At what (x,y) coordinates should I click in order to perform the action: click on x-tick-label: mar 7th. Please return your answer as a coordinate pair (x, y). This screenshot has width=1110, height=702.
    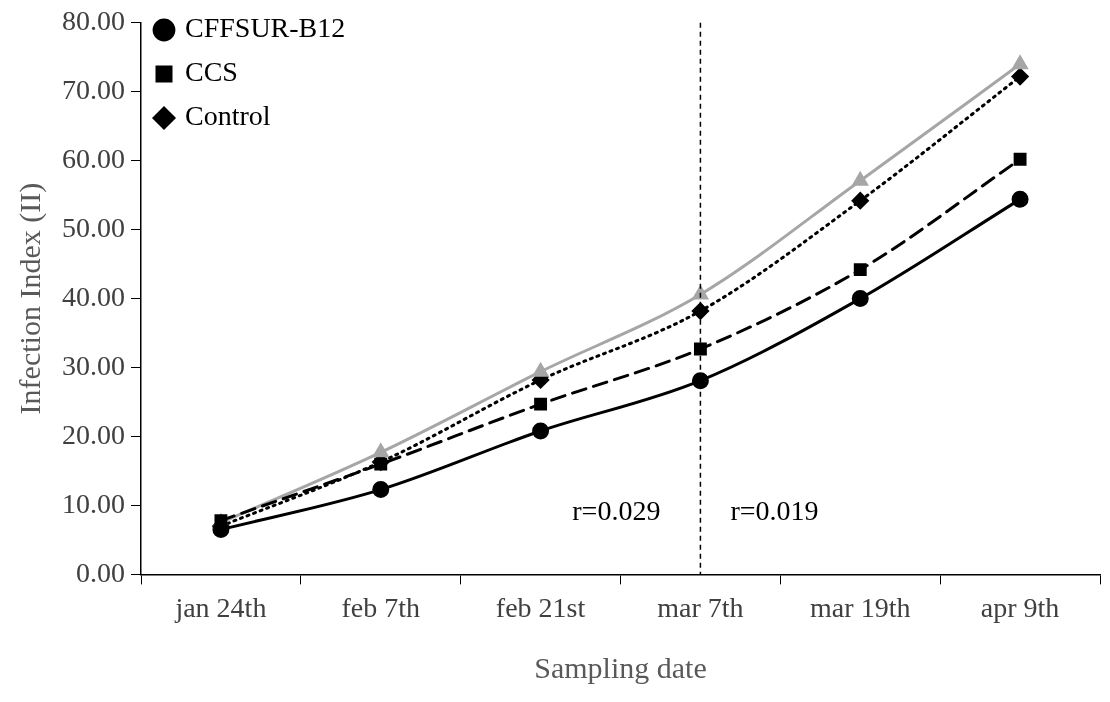
    Looking at the image, I should click on (700, 607).